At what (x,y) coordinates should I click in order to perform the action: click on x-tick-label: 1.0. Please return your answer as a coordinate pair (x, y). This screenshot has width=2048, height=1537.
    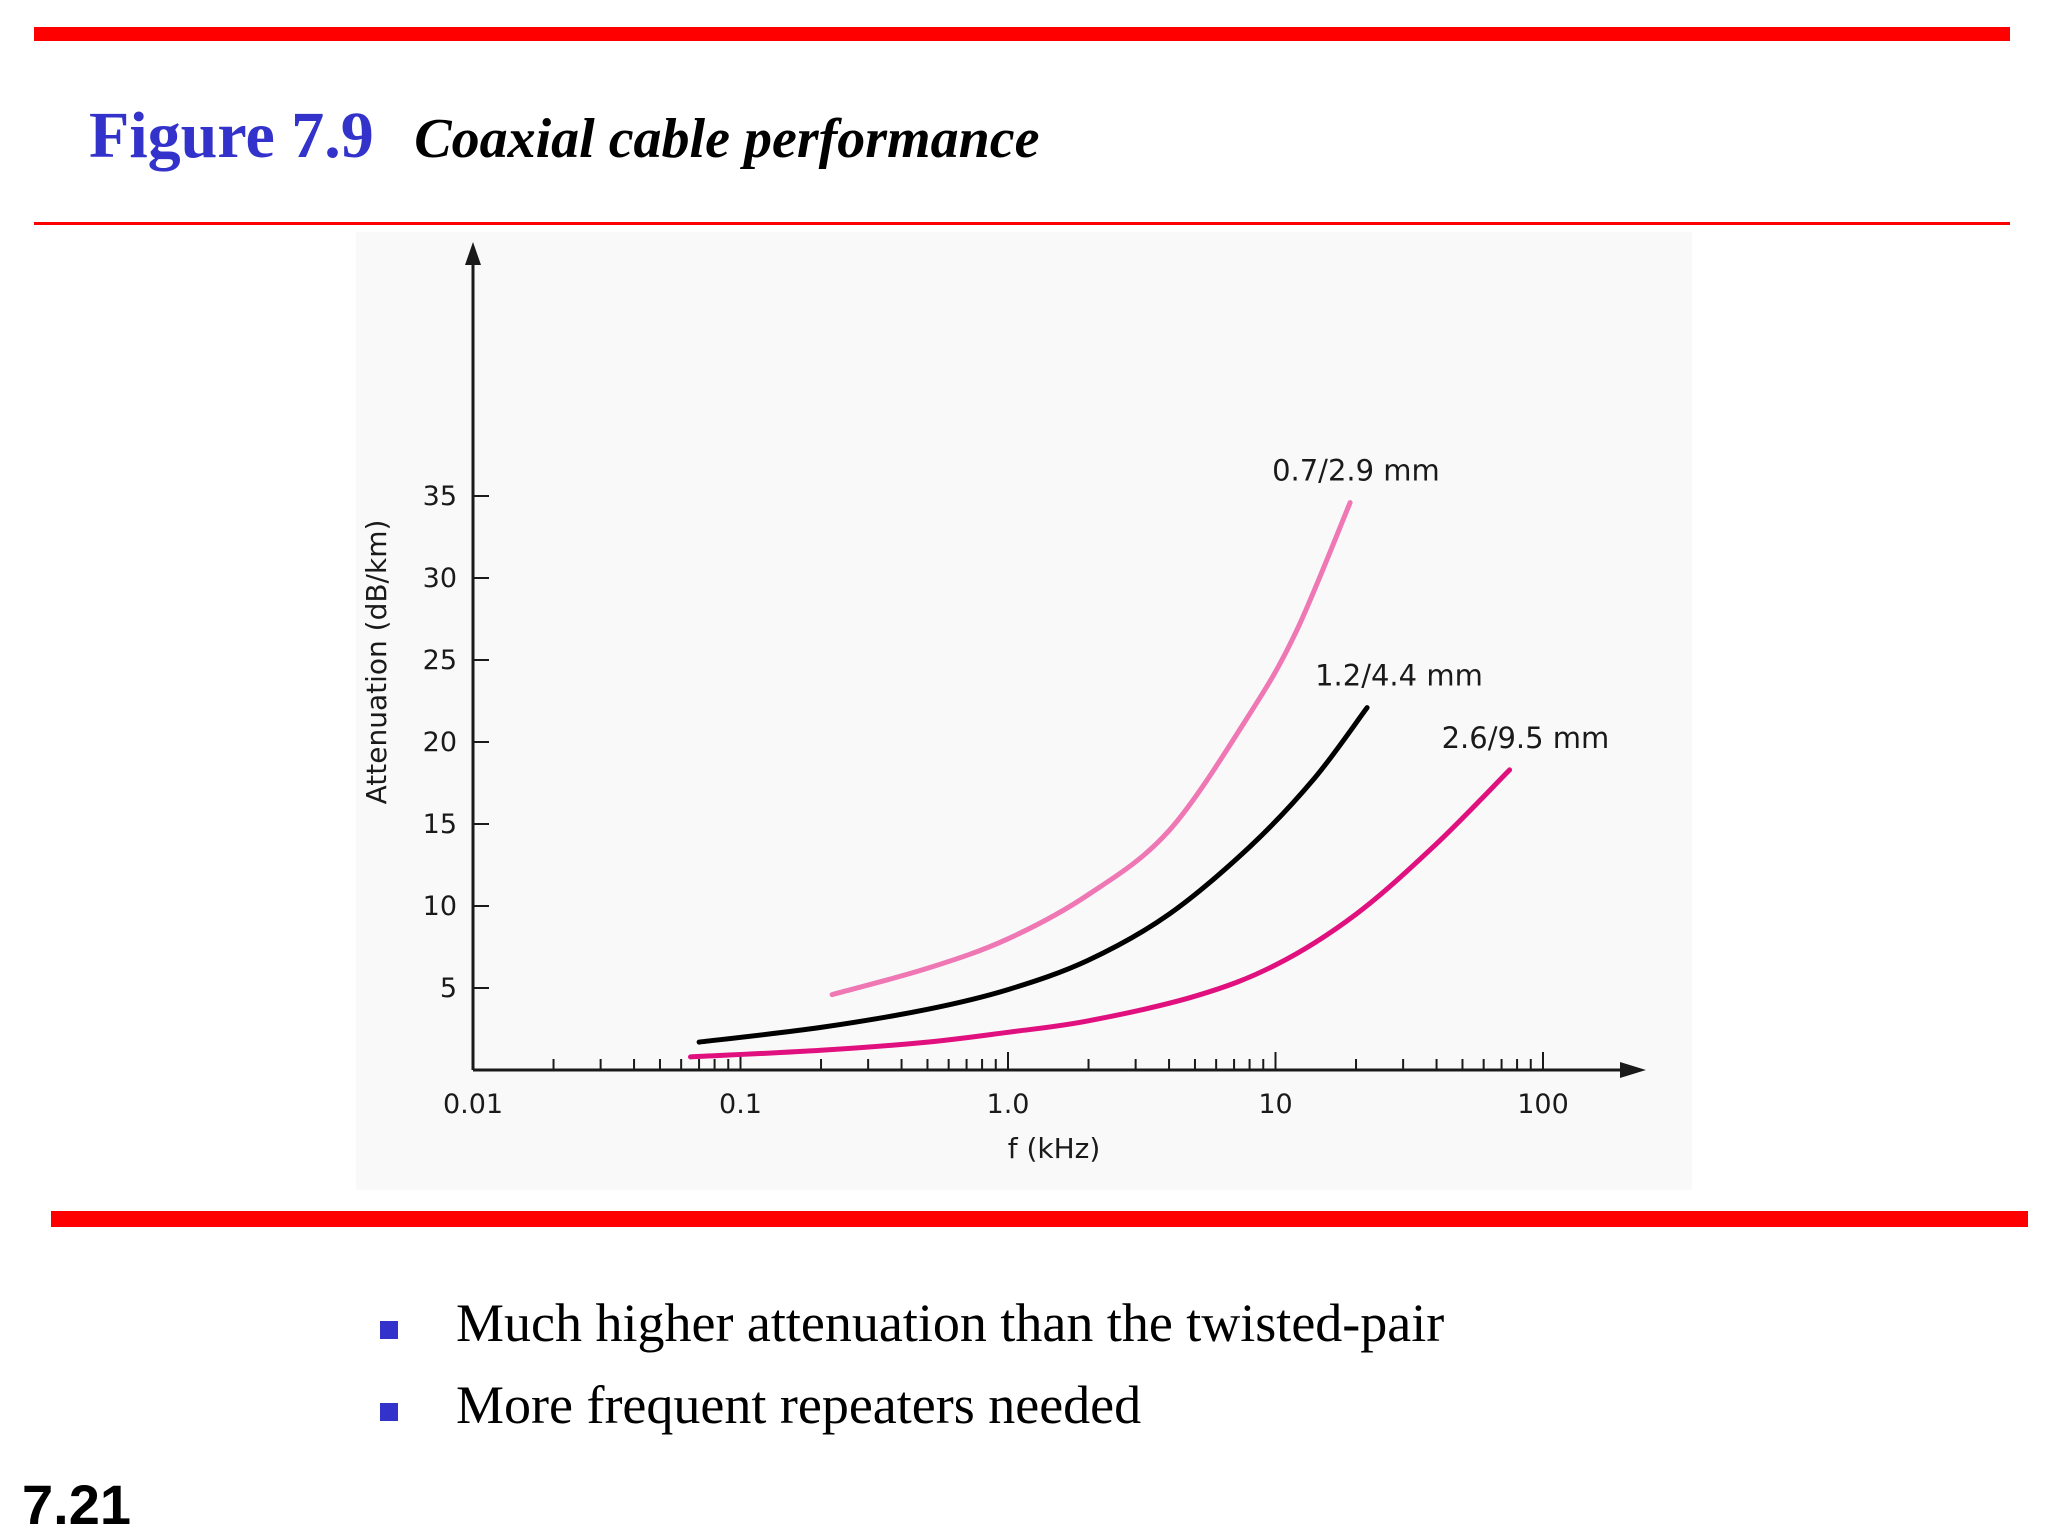
    Looking at the image, I should click on (1008, 1104).